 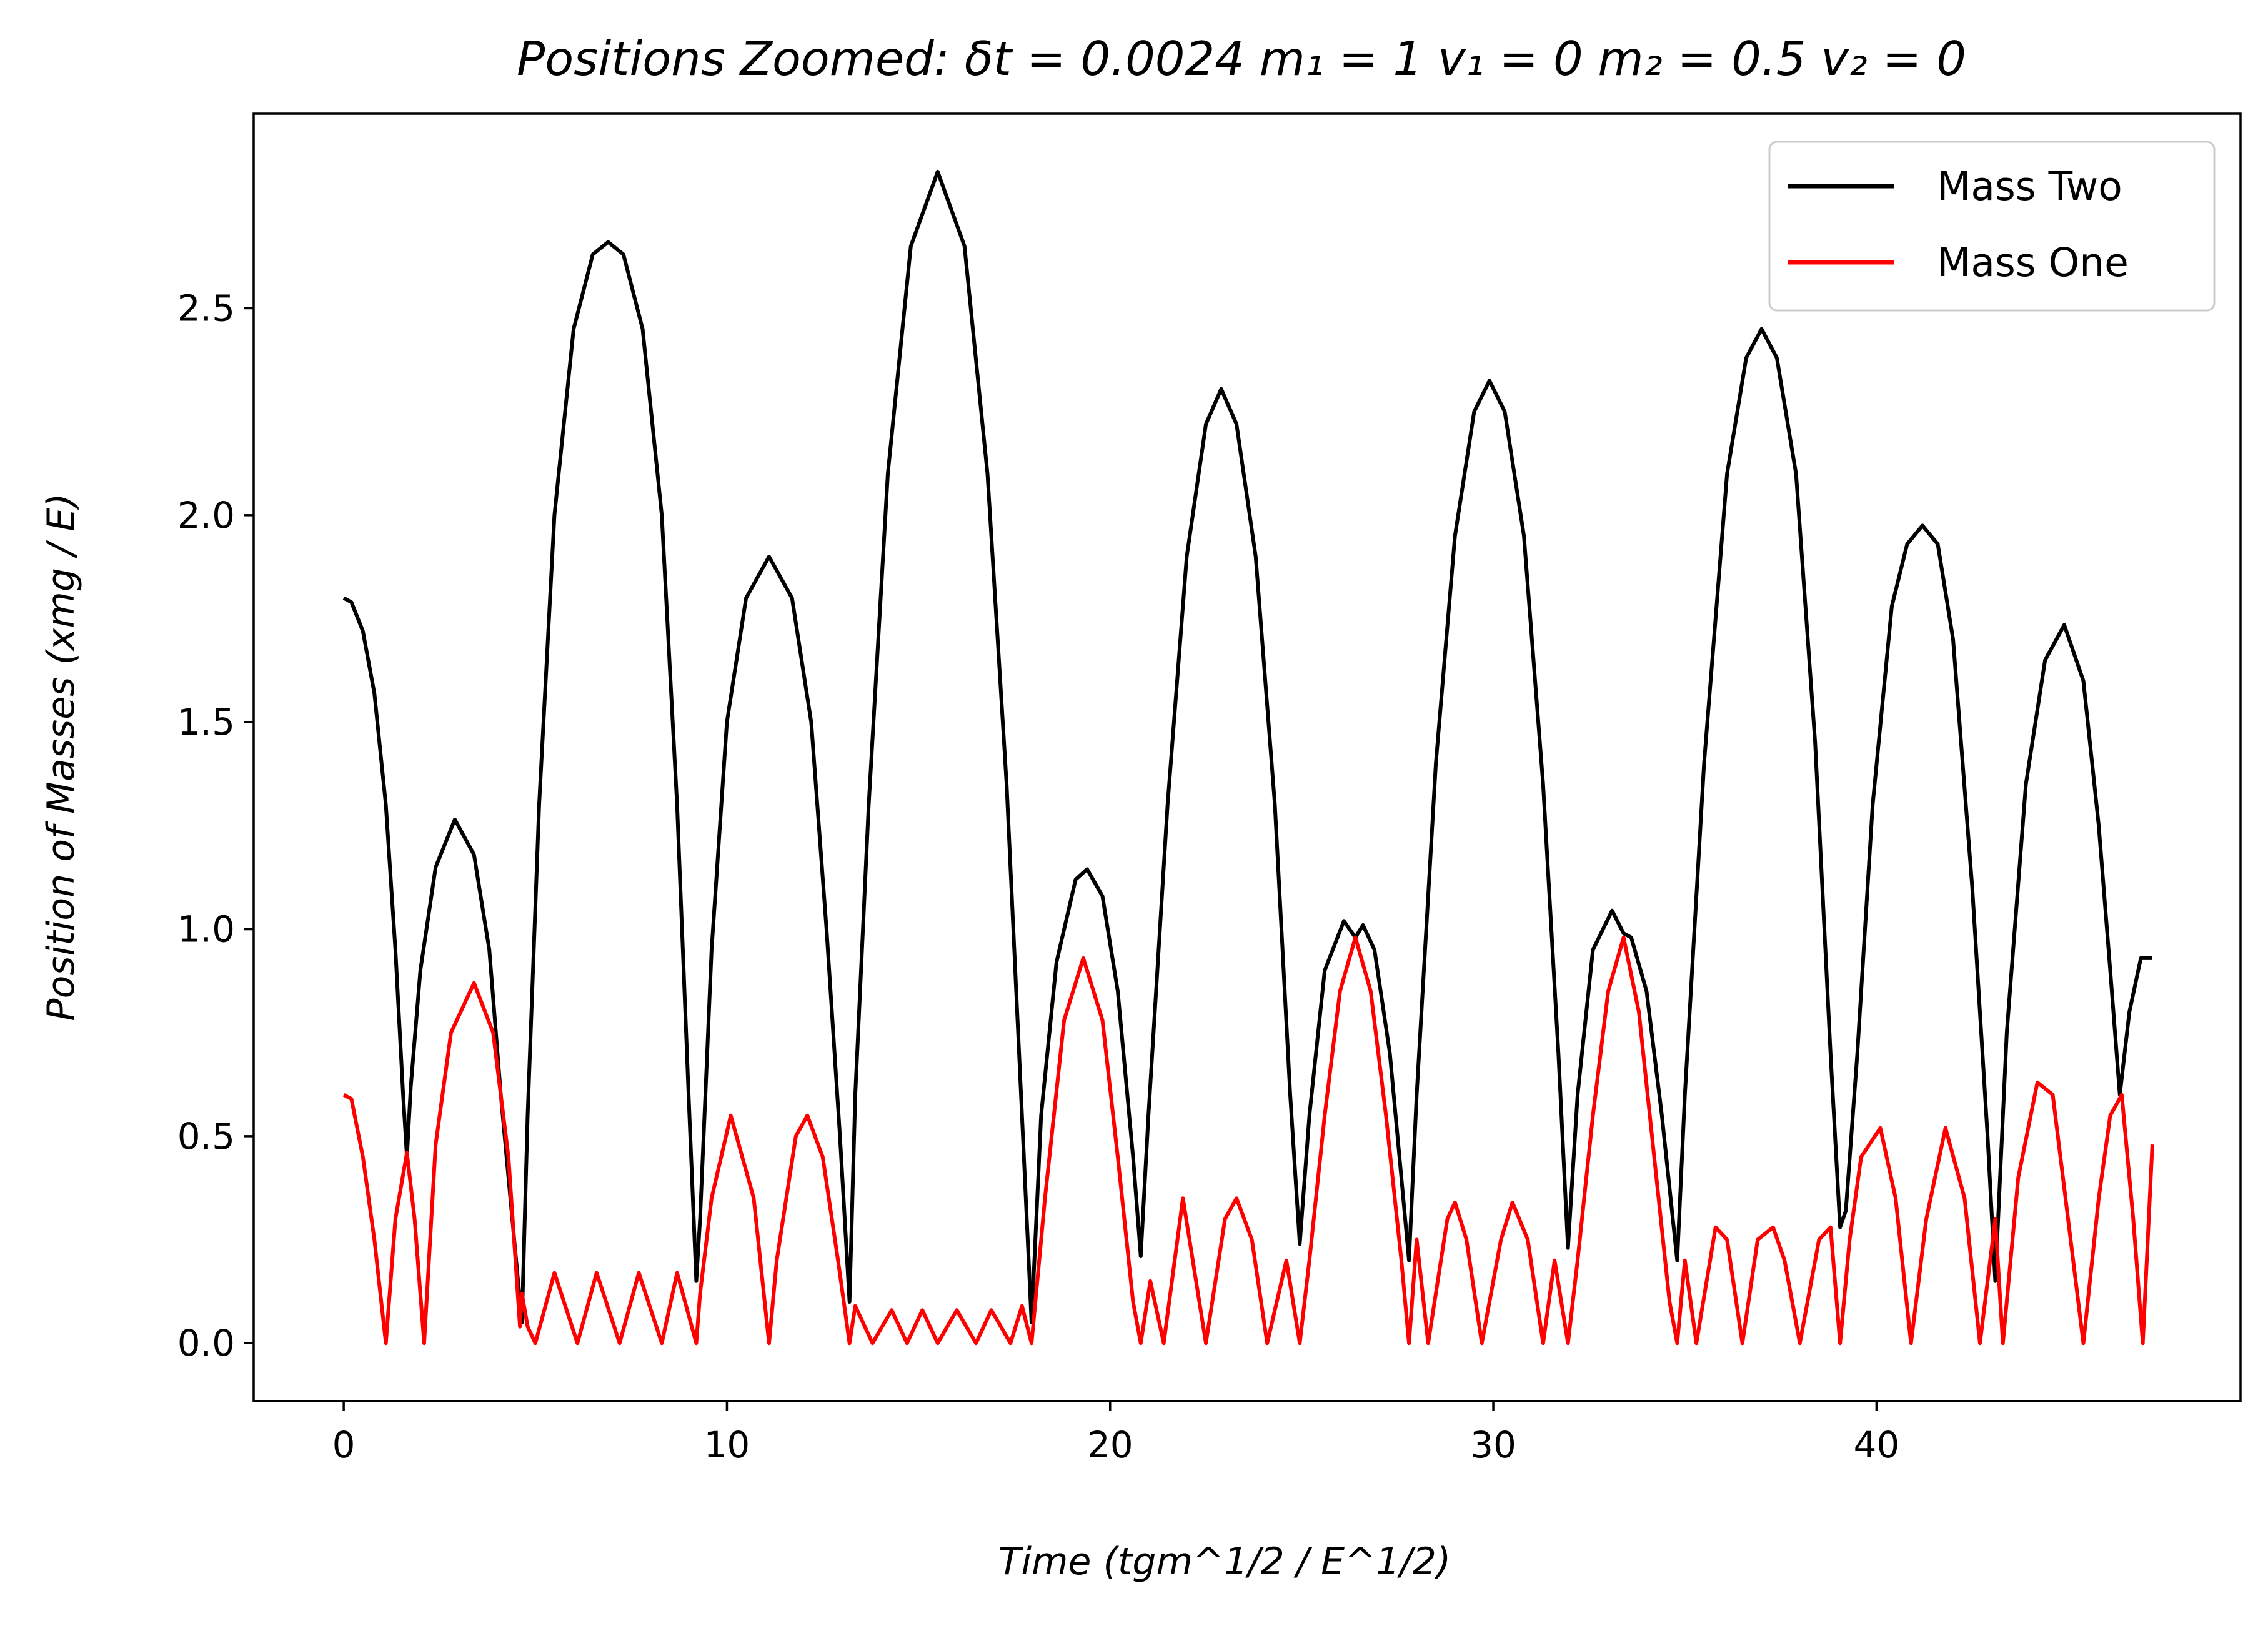 What do you see at coordinates (1493, 1445) in the screenshot?
I see `x-tick-label: 30` at bounding box center [1493, 1445].